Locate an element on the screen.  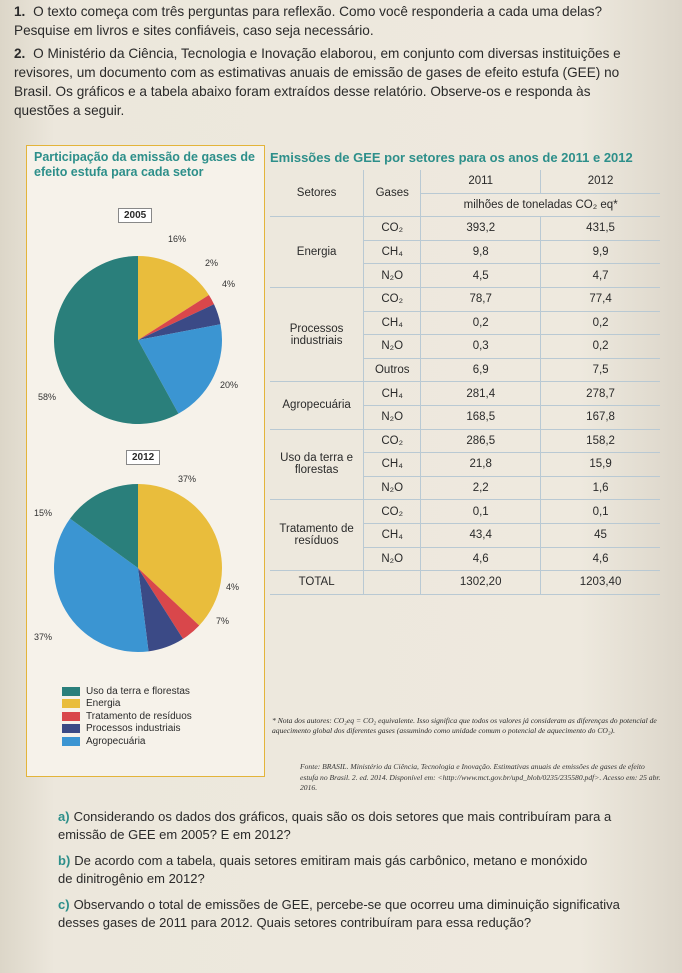
legend-item-processos: Processos industriais is located at coordinates (157, 729).